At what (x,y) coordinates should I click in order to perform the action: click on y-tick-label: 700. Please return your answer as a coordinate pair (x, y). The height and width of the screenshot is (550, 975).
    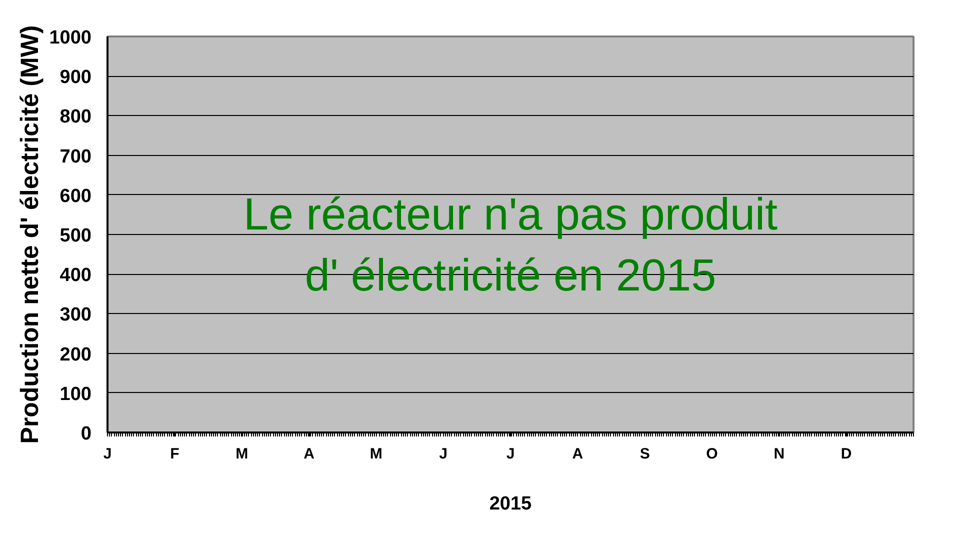
    Looking at the image, I should click on (76, 157).